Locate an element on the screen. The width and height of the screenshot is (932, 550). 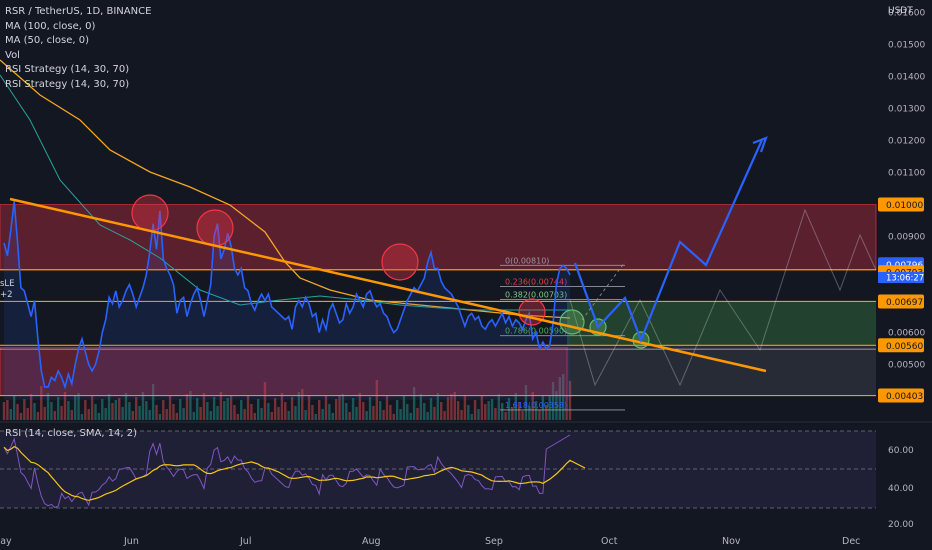
projection-path is located at coordinates (670, 240).